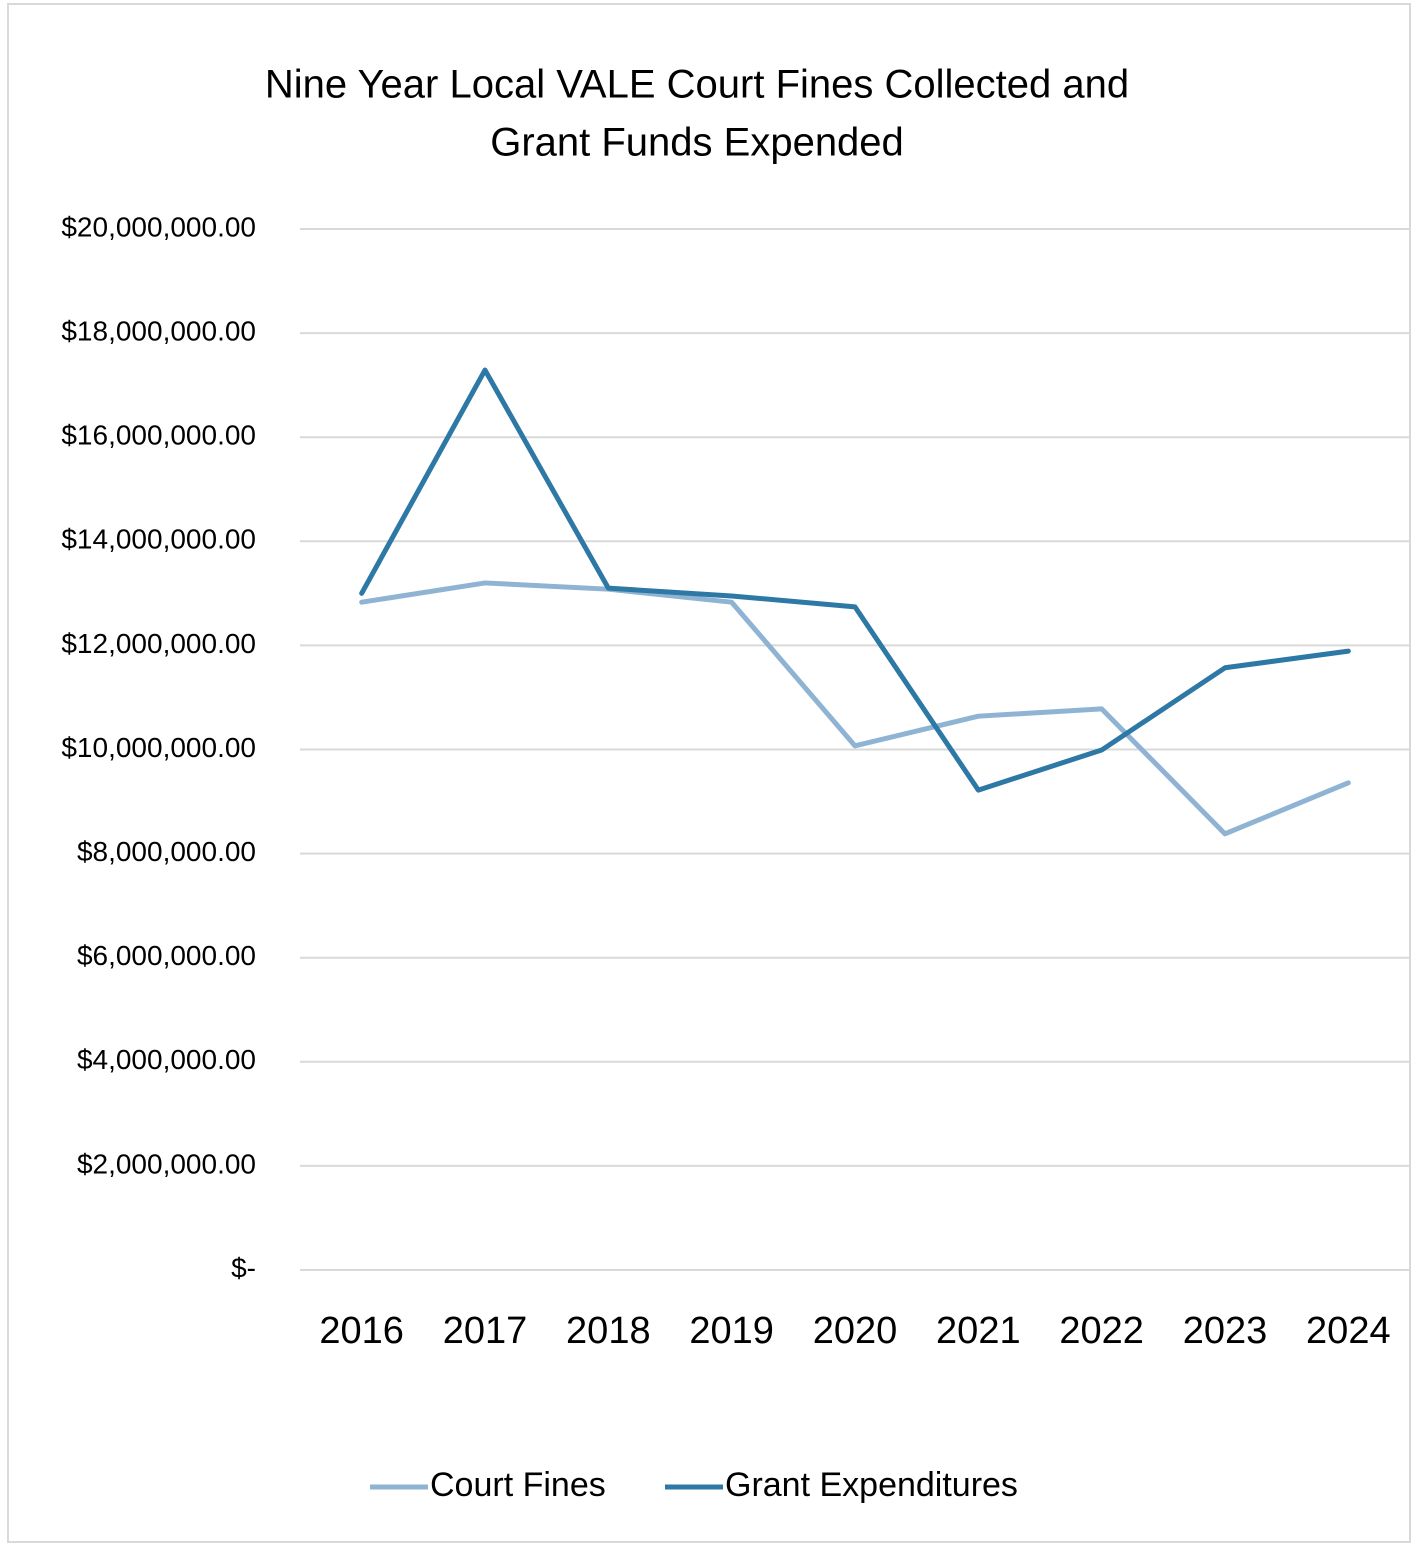  I want to click on x-tick-label: 2019, so click(731, 1331).